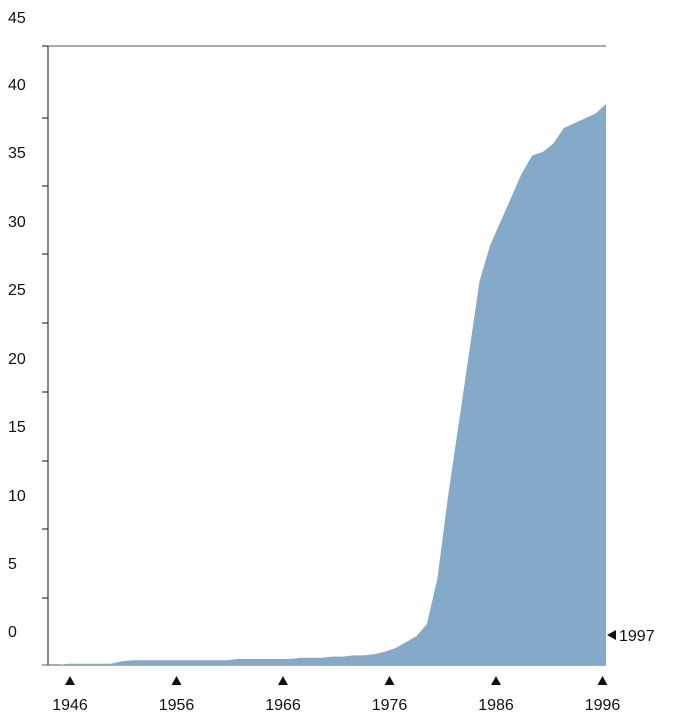 The height and width of the screenshot is (714, 678). I want to click on y-tick-label: 5, so click(12, 564).